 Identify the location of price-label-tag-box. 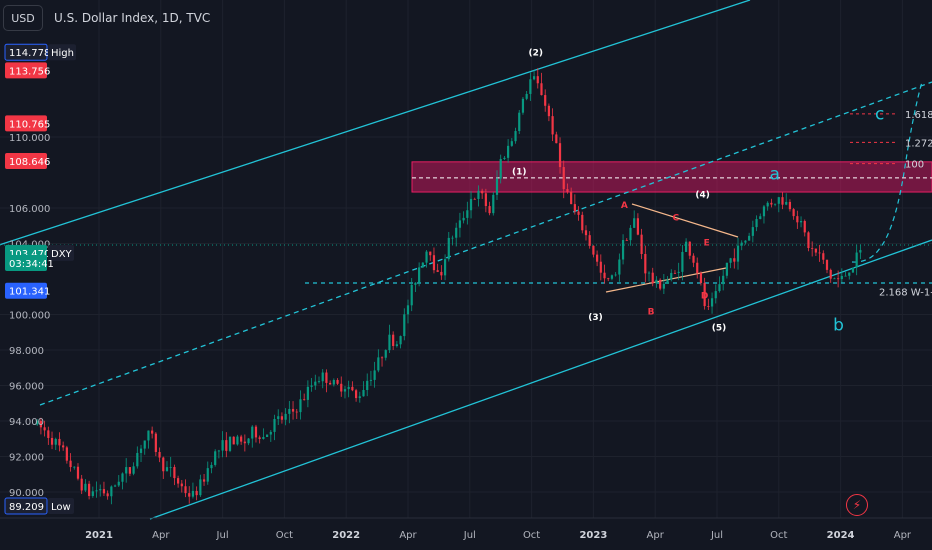
(61, 252).